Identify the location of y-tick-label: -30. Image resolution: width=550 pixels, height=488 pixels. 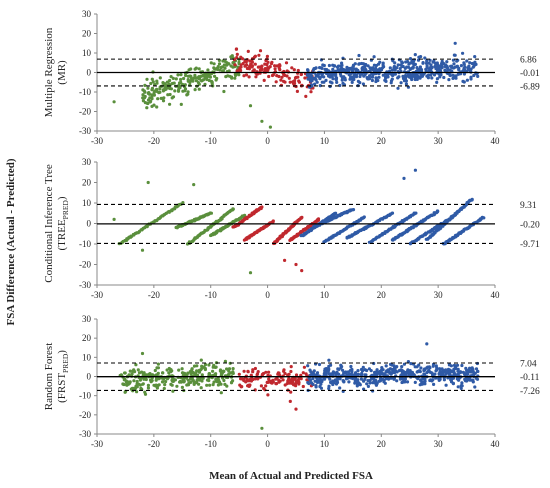
(85, 434).